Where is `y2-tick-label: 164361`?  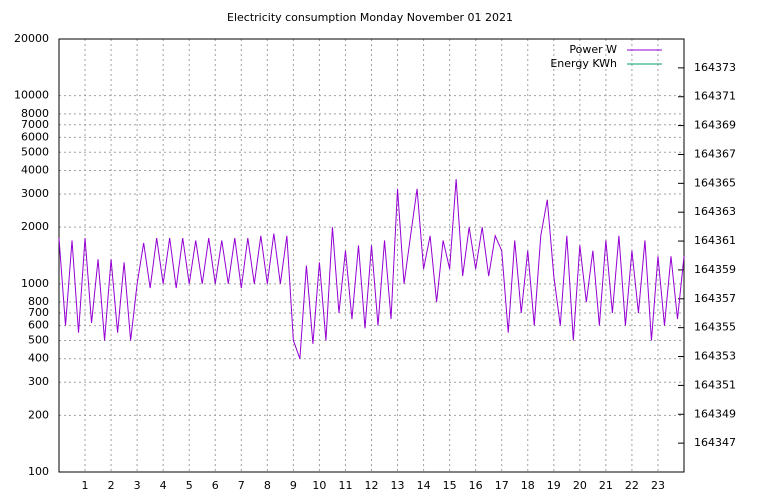
y2-tick-label: 164361 is located at coordinates (715, 240).